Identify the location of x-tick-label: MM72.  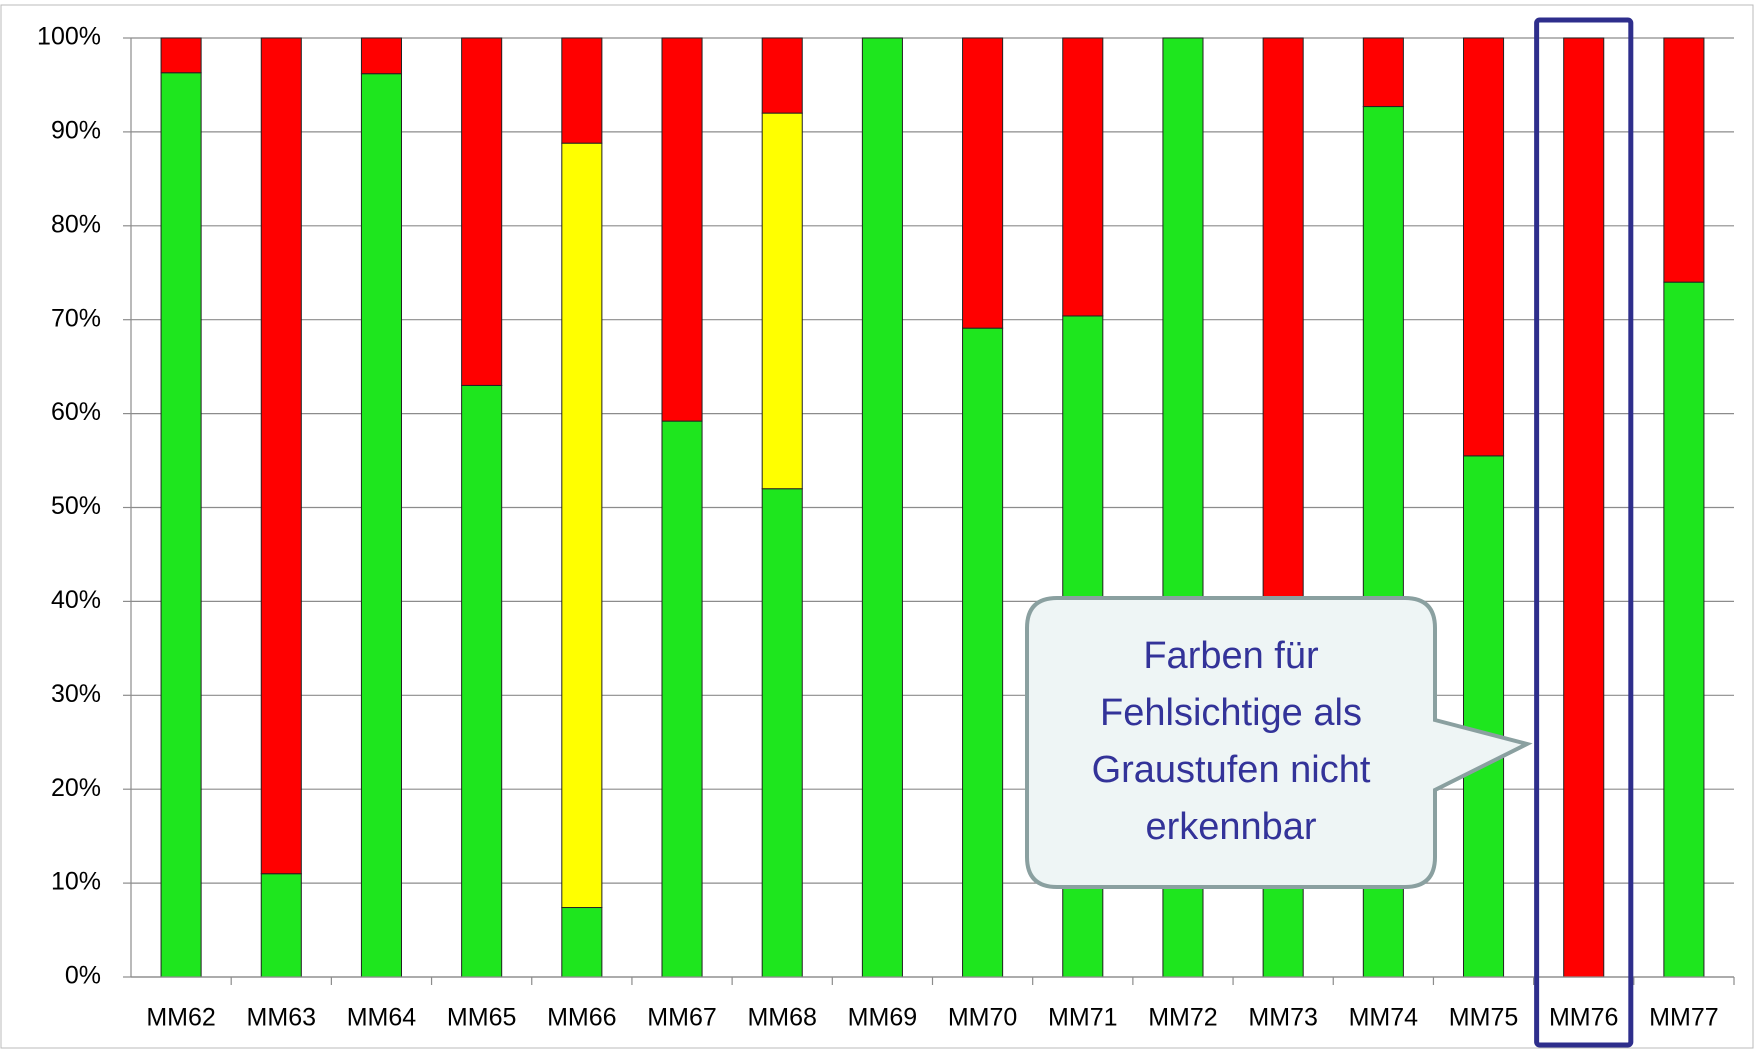
(1182, 1018).